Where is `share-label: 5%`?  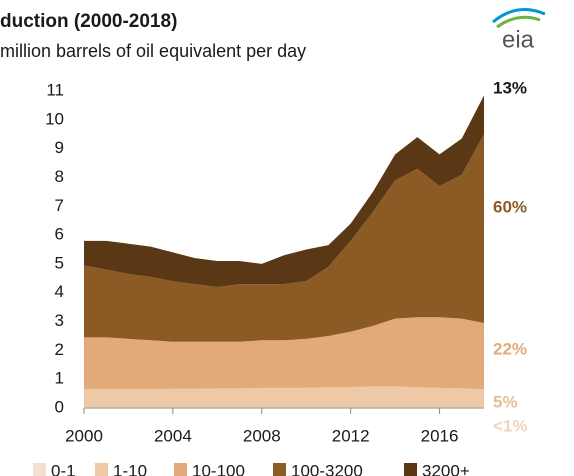 share-label: 5% is located at coordinates (505, 401).